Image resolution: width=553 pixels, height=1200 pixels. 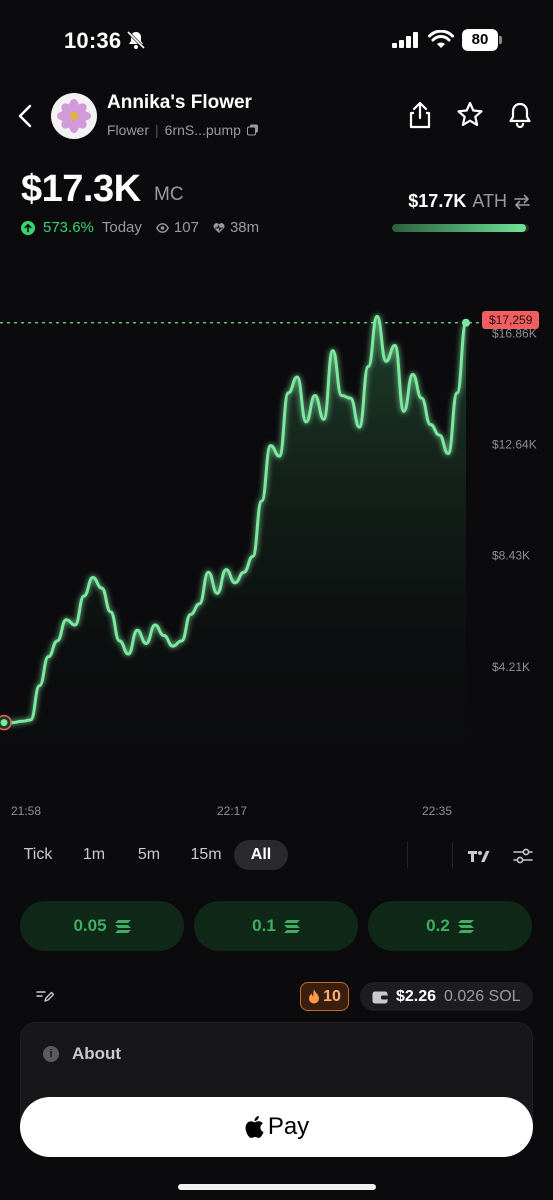 I want to click on status-bar: 10:36 80, so click(x=276, y=40).